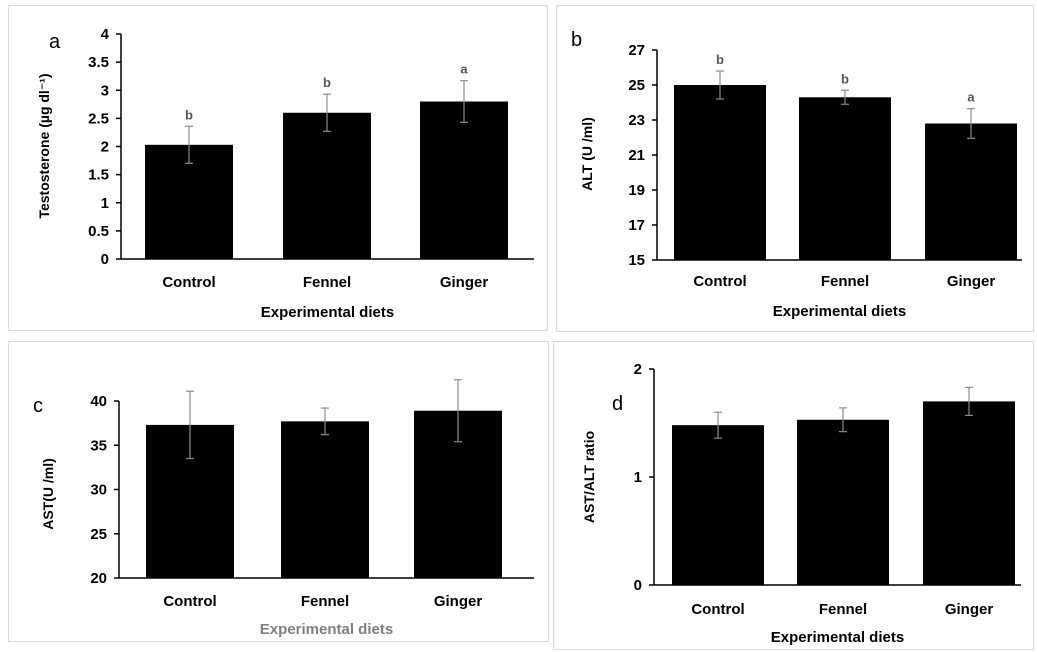 The image size is (1037, 652). I want to click on y-axis-title-b: ALT (U /ml), so click(587, 154).